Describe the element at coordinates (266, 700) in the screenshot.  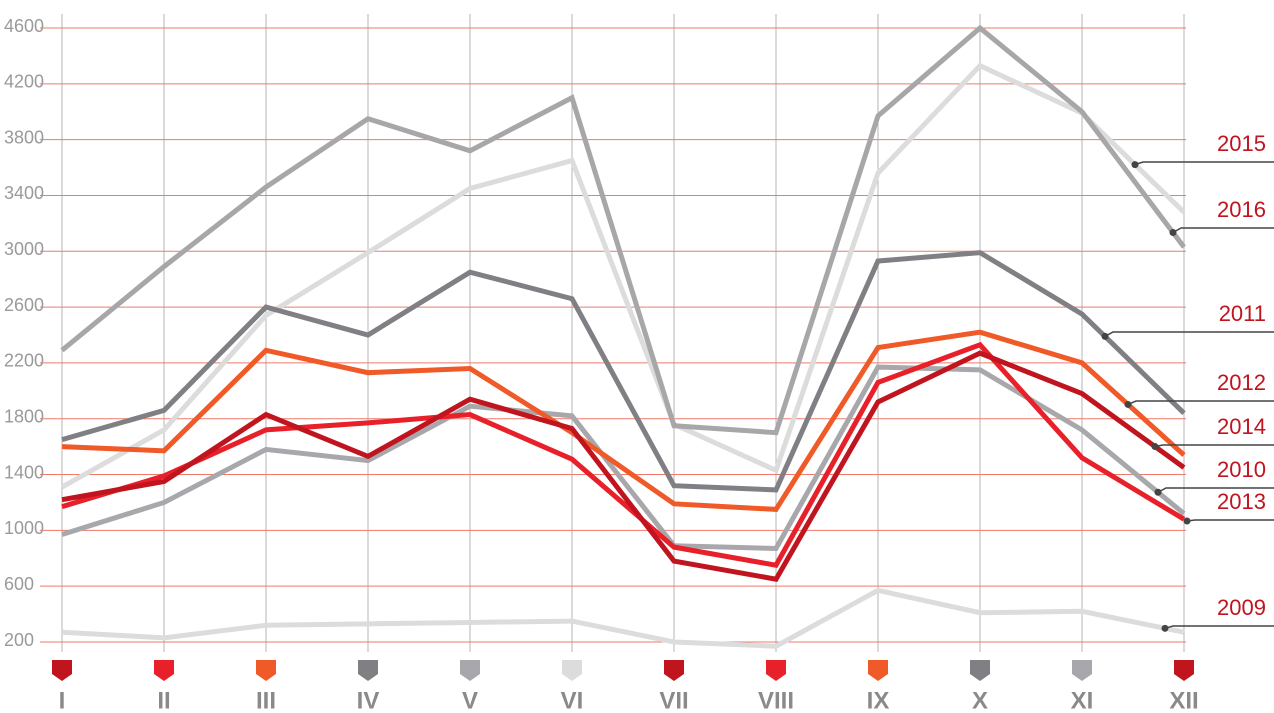
I see `x-tick-label: III` at that location.